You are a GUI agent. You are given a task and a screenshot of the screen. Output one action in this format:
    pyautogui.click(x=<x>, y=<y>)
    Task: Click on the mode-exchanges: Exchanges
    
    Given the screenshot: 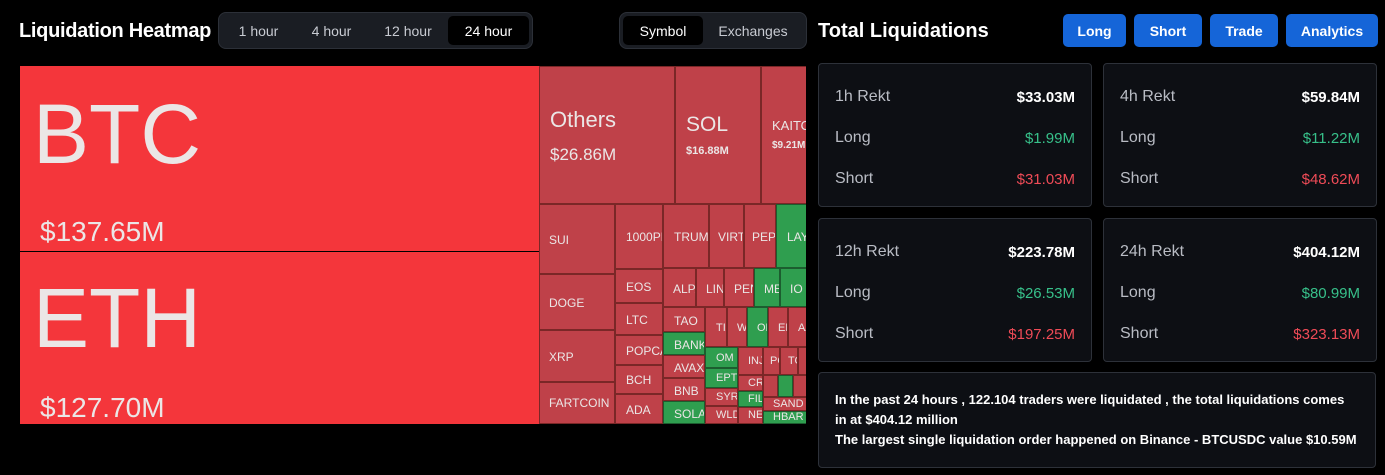 What is the action you would take?
    pyautogui.click(x=753, y=30)
    